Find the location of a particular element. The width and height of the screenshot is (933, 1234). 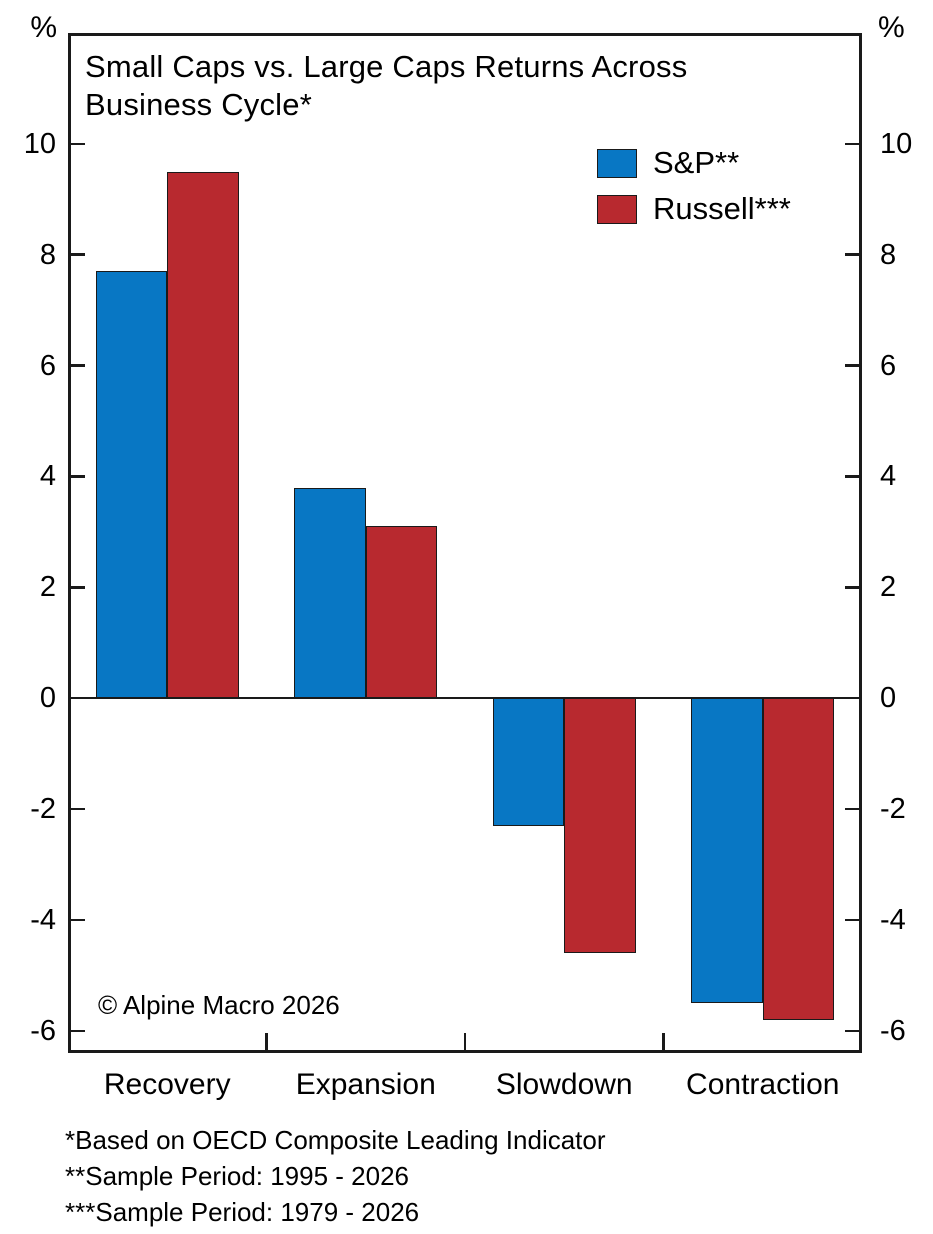

bar-sp-slowdown is located at coordinates (528, 762).